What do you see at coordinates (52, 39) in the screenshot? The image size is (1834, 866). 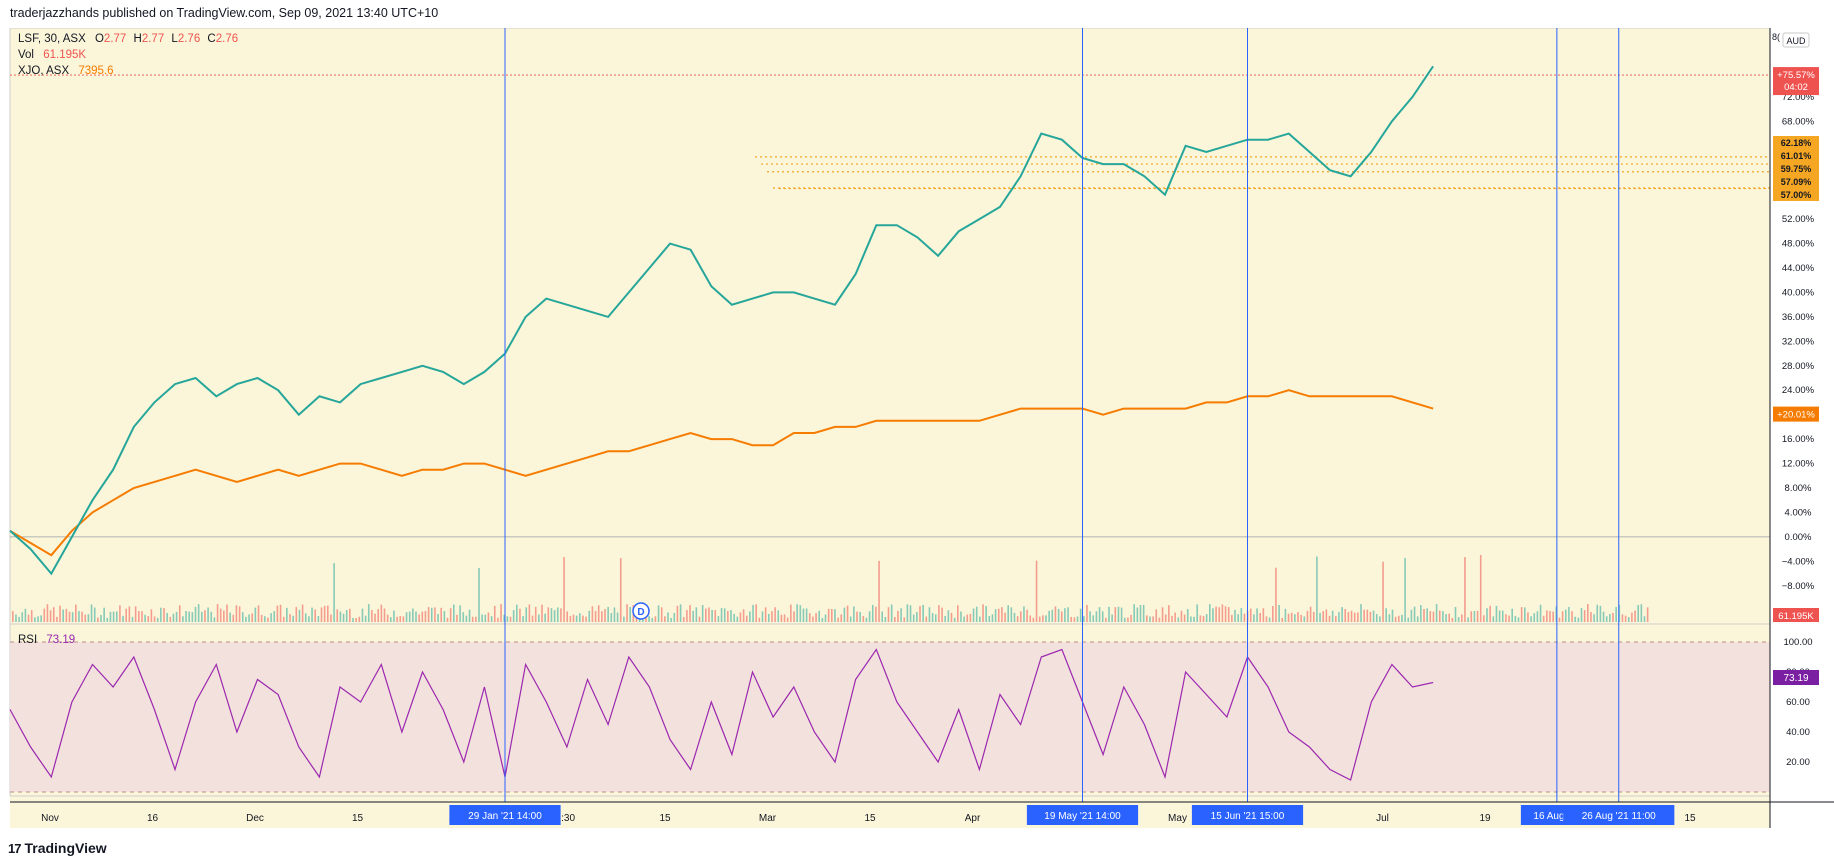 I see `legend-symbol: LSF, 30, ASX` at bounding box center [52, 39].